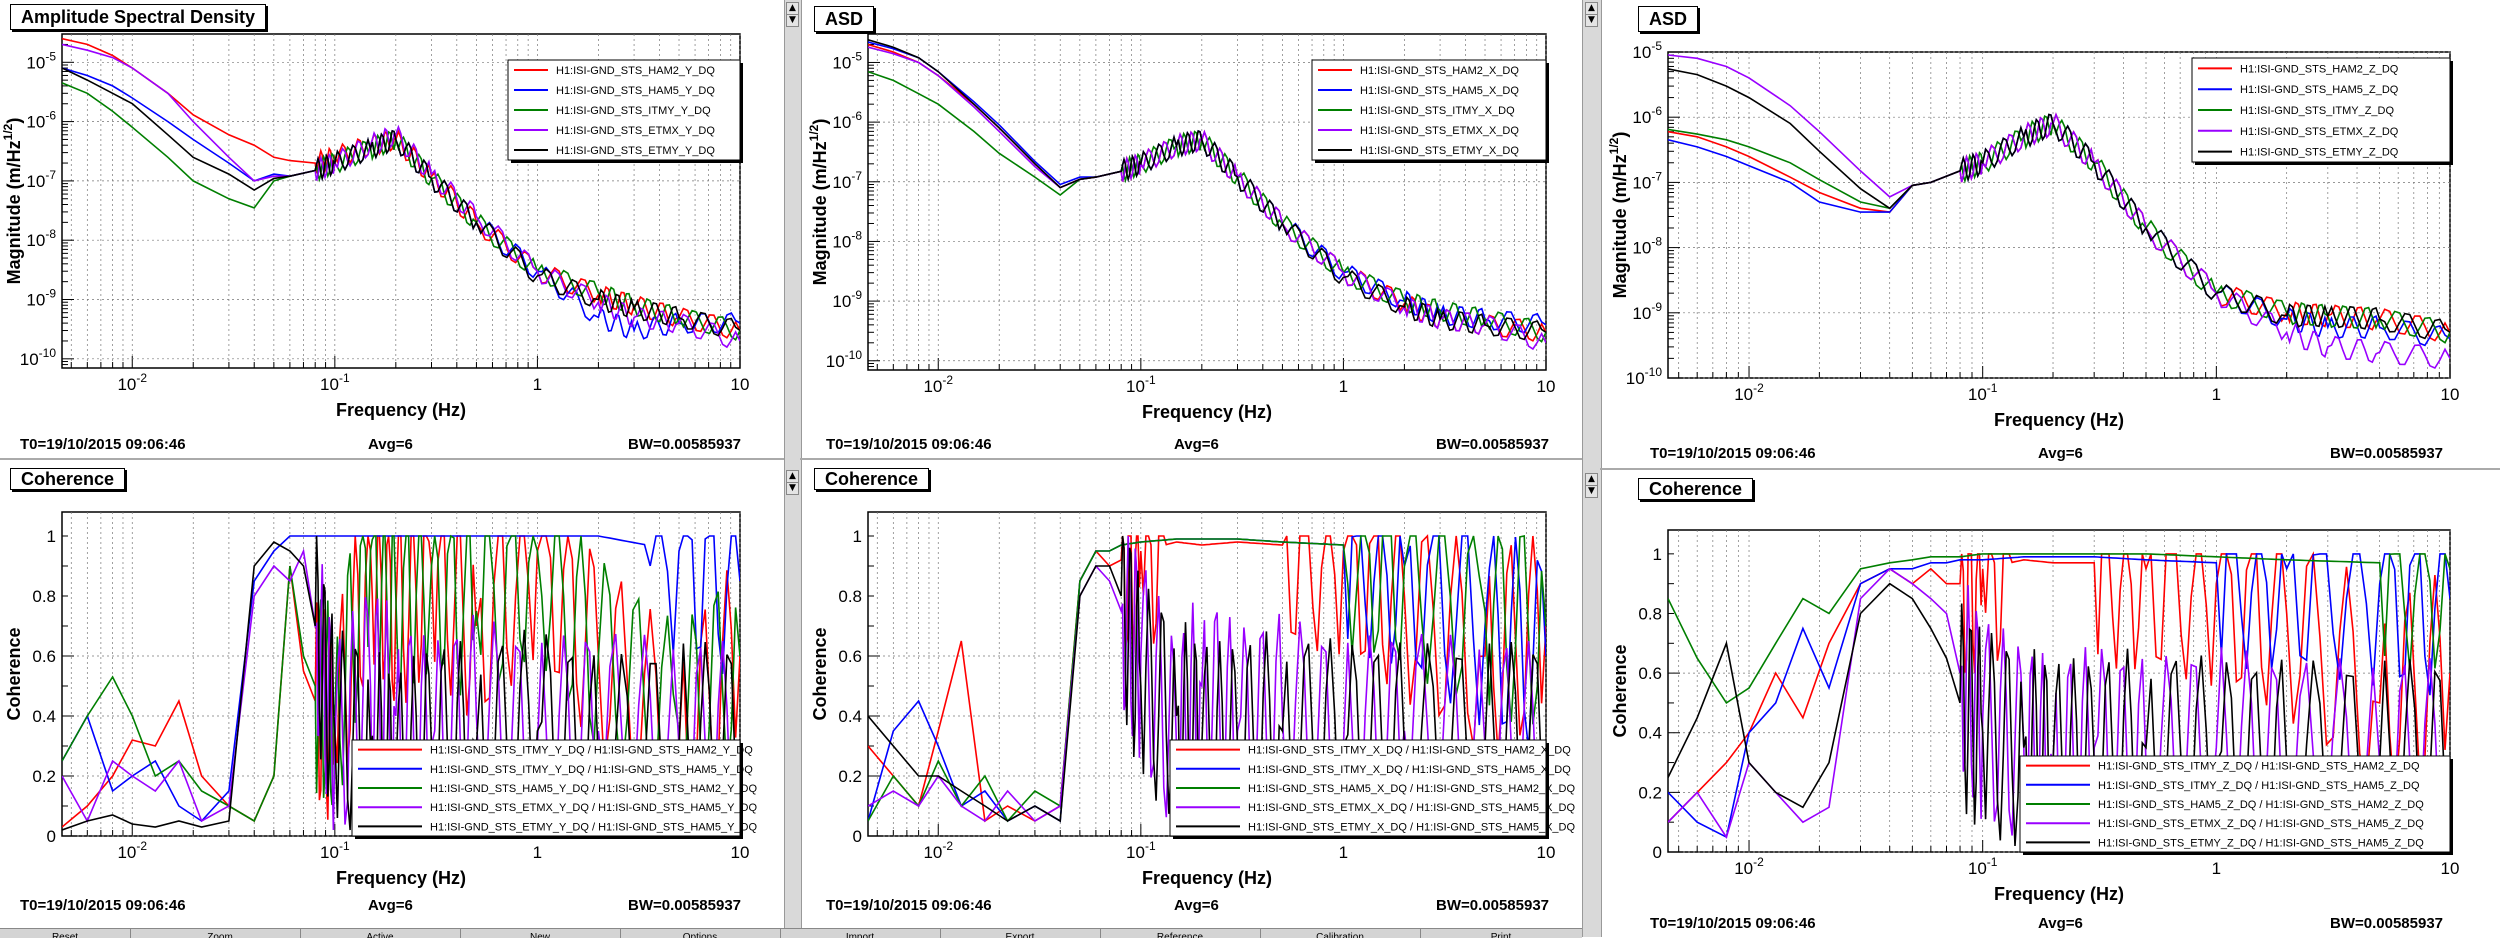 The height and width of the screenshot is (938, 2500). Describe the element at coordinates (847, 120) in the screenshot. I see `y-tick-label: 10⁻⁶` at that location.